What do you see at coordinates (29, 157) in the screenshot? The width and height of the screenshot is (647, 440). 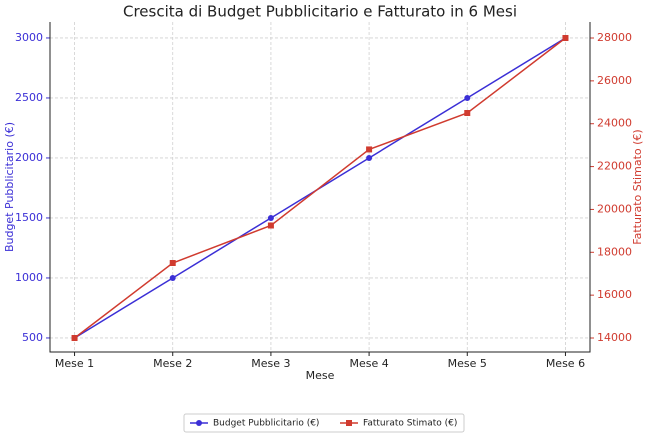 I see `y-tick-label: 2000` at bounding box center [29, 157].